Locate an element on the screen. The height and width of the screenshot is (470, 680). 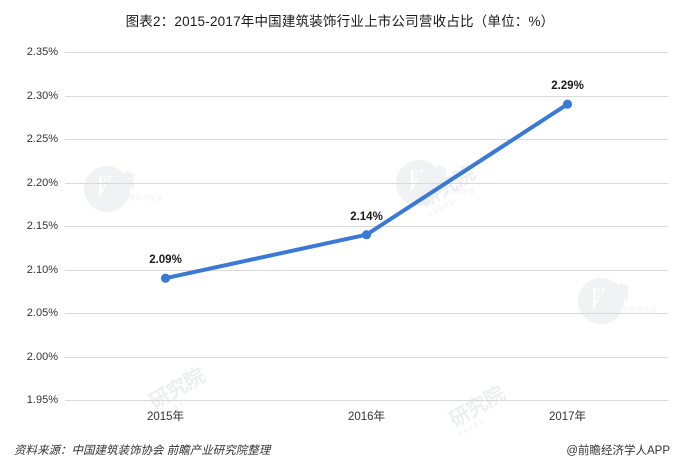
x-axis-tick-label: 2015年 is located at coordinates (165, 417).